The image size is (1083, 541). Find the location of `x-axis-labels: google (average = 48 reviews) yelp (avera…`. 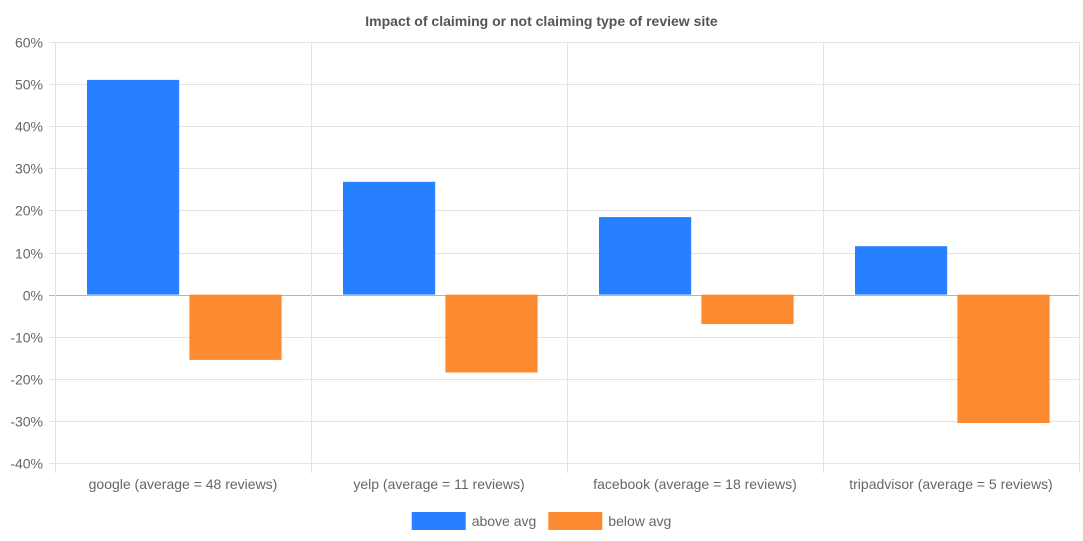

x-axis-labels: google (average = 48 reviews) yelp (avera… is located at coordinates (571, 484).